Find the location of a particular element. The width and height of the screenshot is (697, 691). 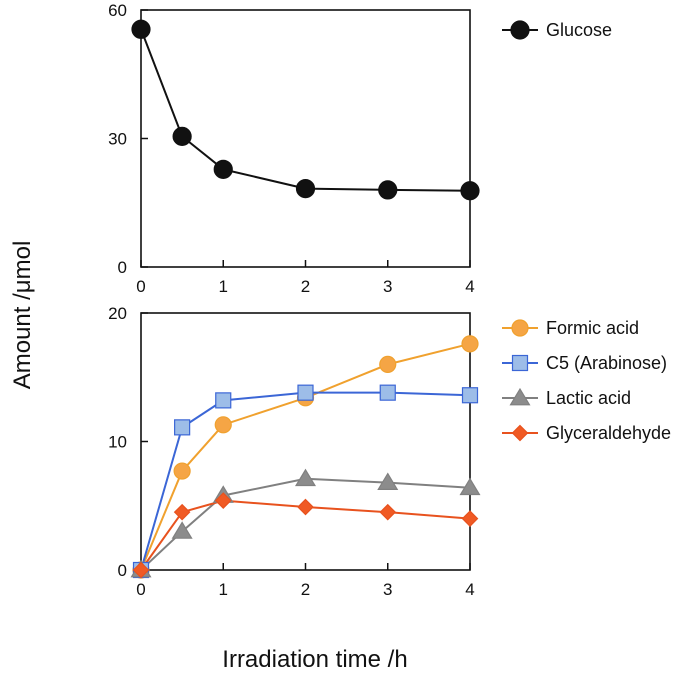

legend-marker-formic-acid is located at coordinates (520, 328).